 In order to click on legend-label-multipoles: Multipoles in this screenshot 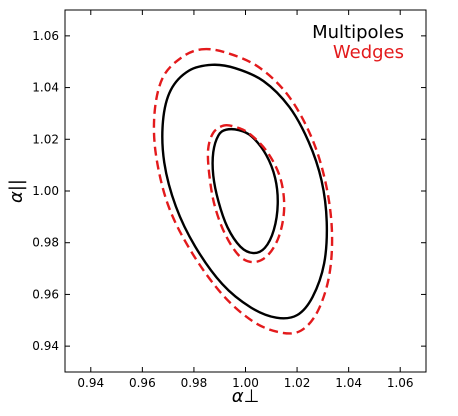, I will do `click(358, 32)`.